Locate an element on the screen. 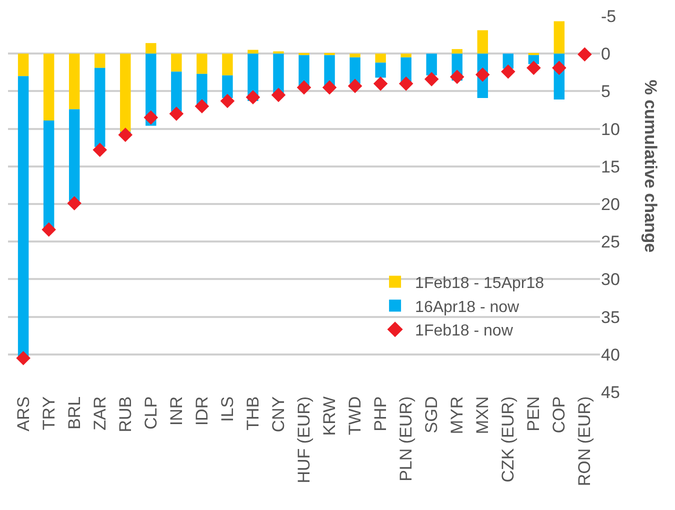 This screenshot has height=510, width=675. y-tick-label: 10 is located at coordinates (610, 129).